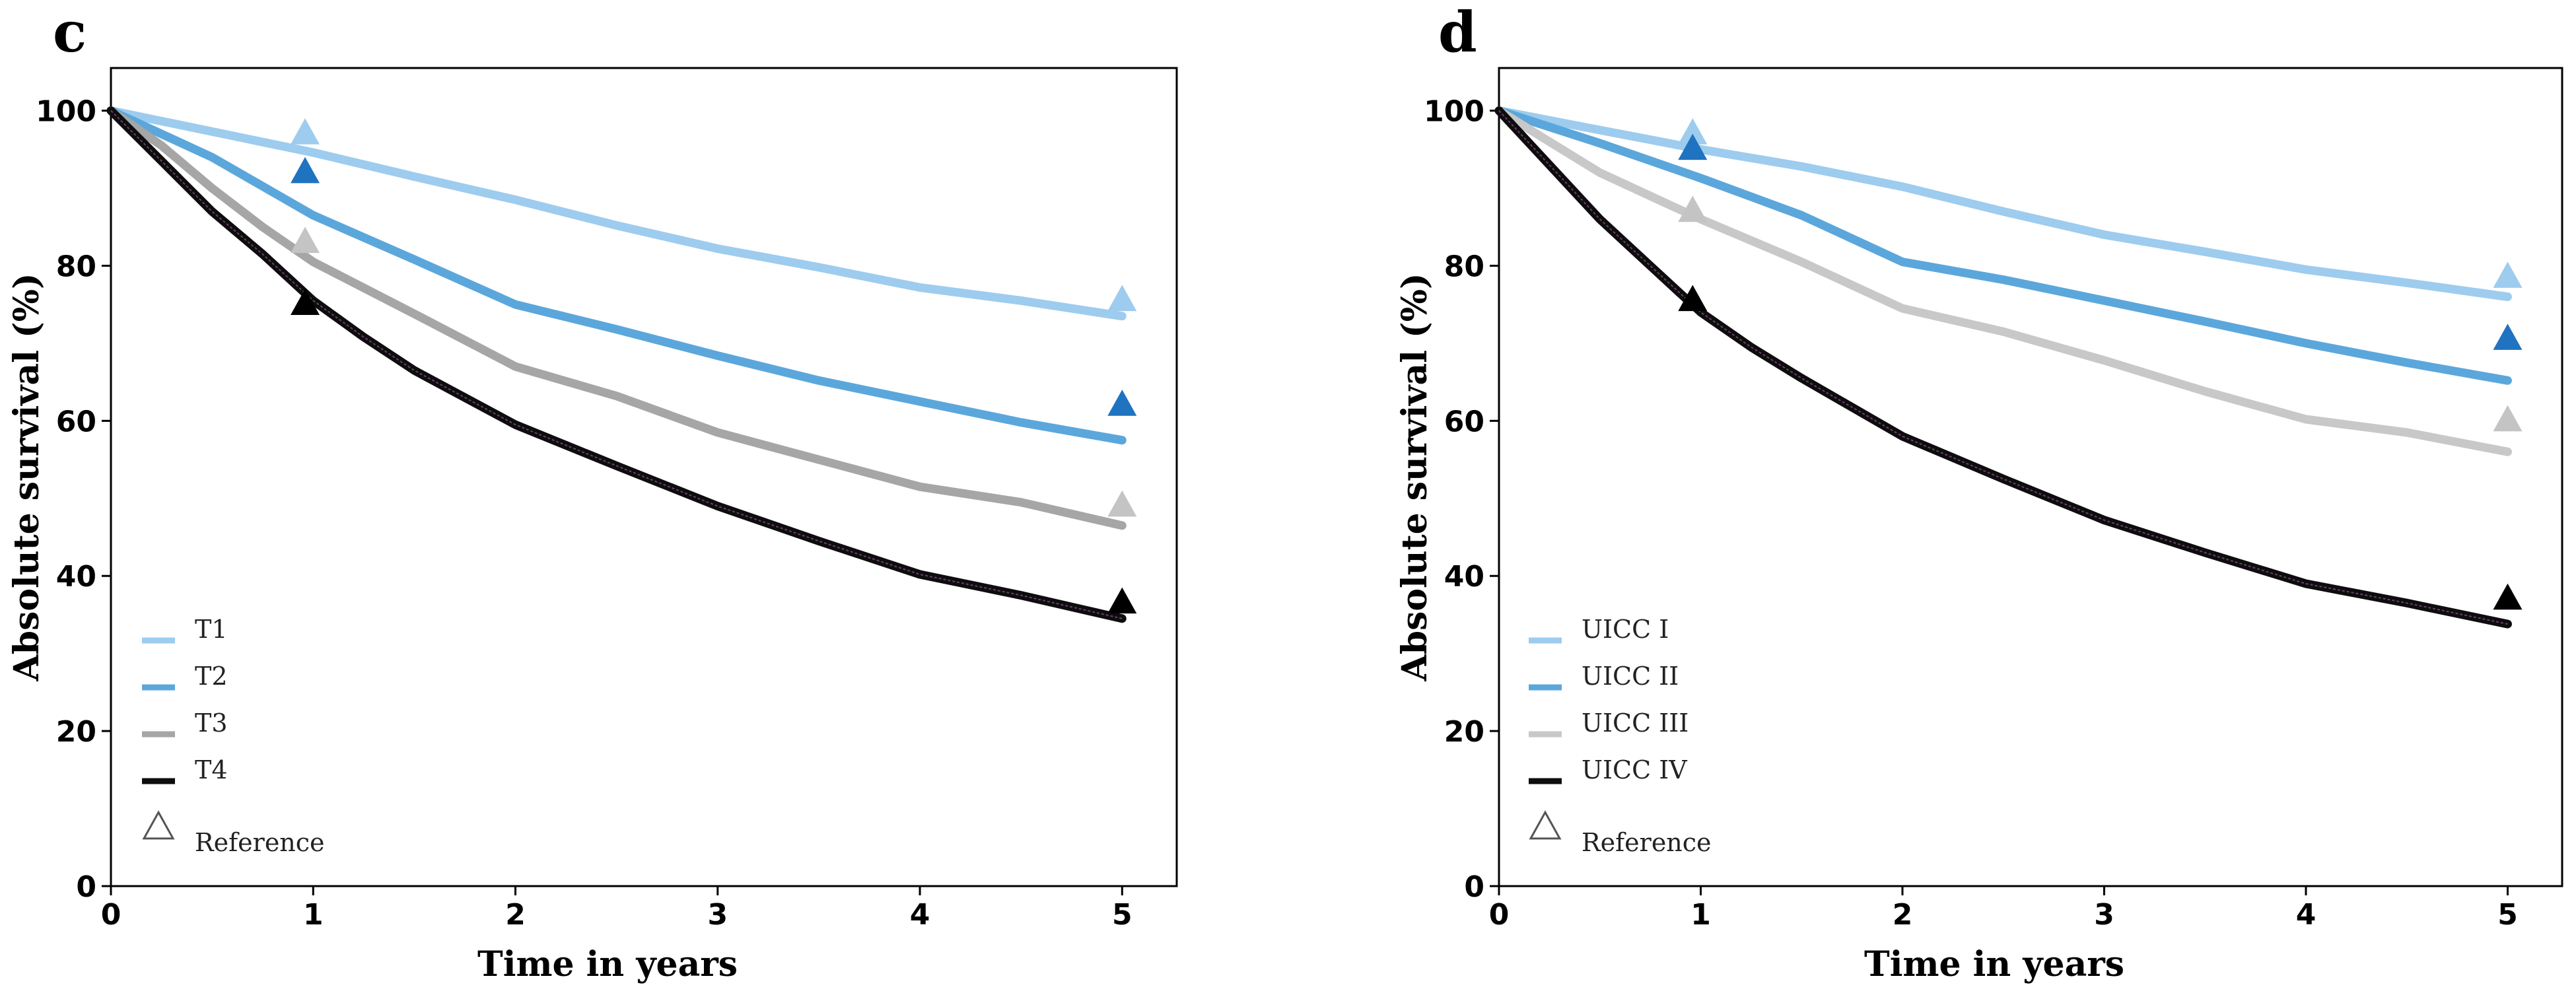 Image resolution: width=2576 pixels, height=1001 pixels. I want to click on panel-letter-d: d, so click(1458, 32).